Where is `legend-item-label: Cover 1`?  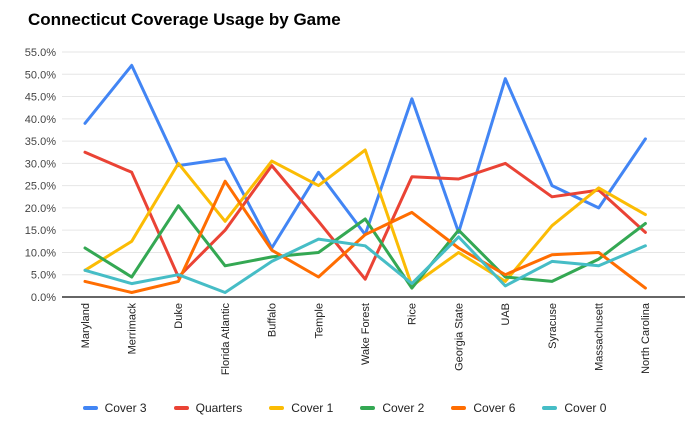
legend-item-label: Cover 1 is located at coordinates (312, 408).